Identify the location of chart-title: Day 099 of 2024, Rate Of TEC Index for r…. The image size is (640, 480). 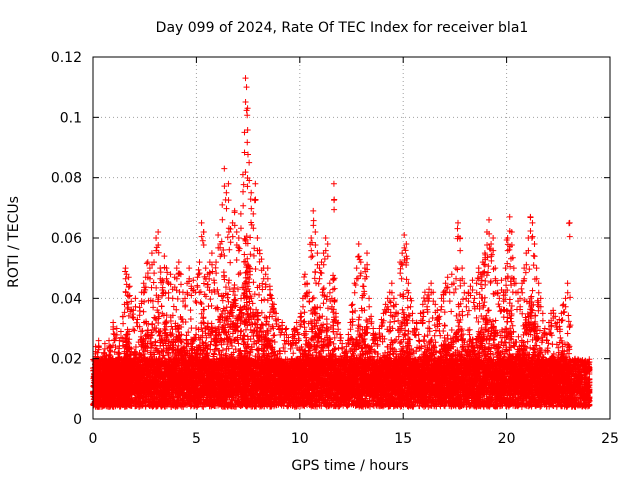
(342, 28).